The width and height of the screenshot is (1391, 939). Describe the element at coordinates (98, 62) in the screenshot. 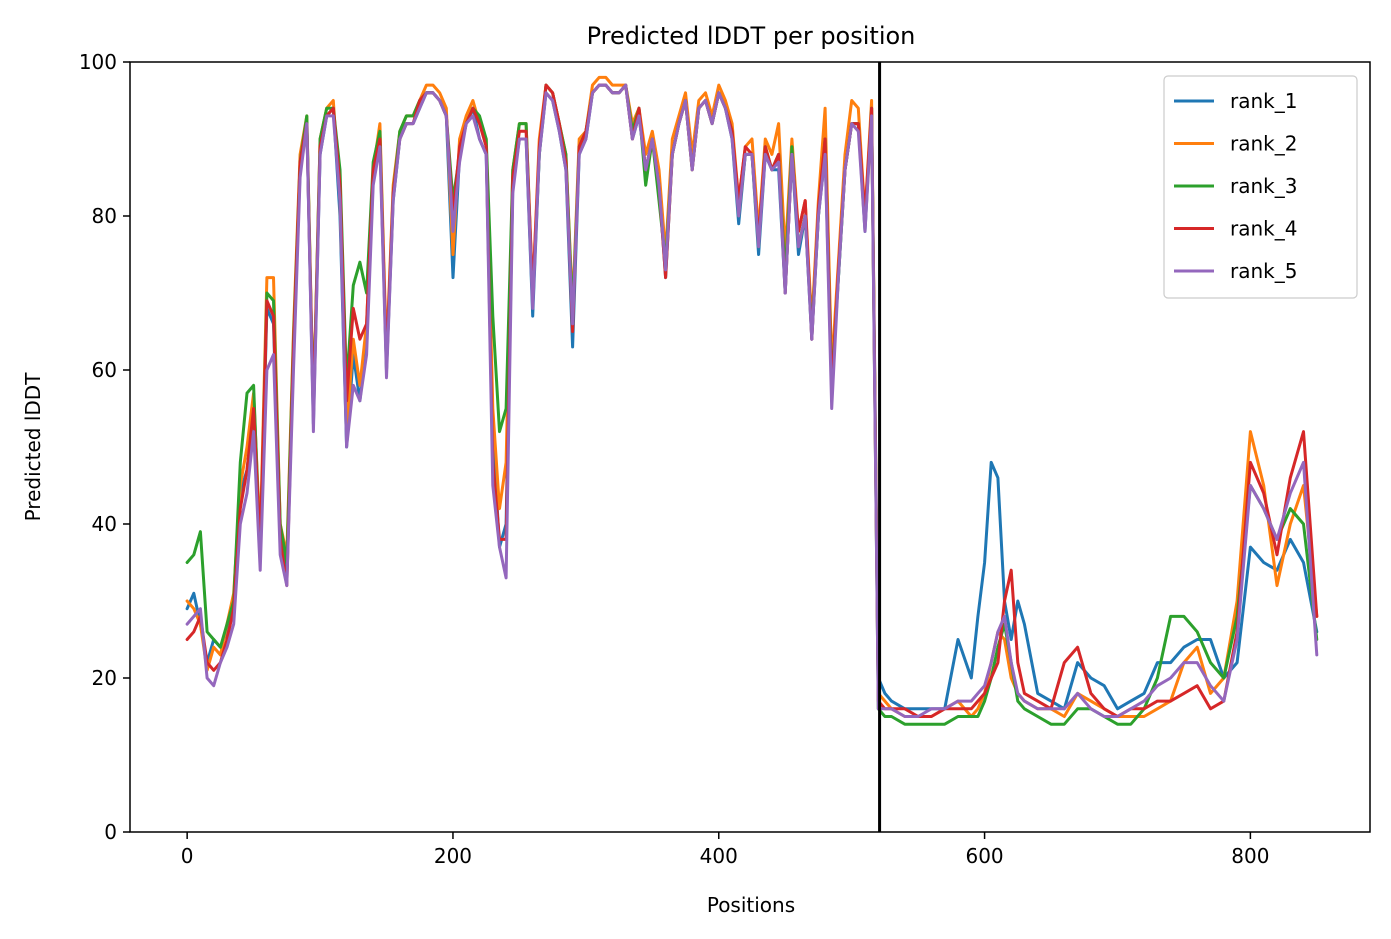

I see `y-tick-label: 100` at that location.